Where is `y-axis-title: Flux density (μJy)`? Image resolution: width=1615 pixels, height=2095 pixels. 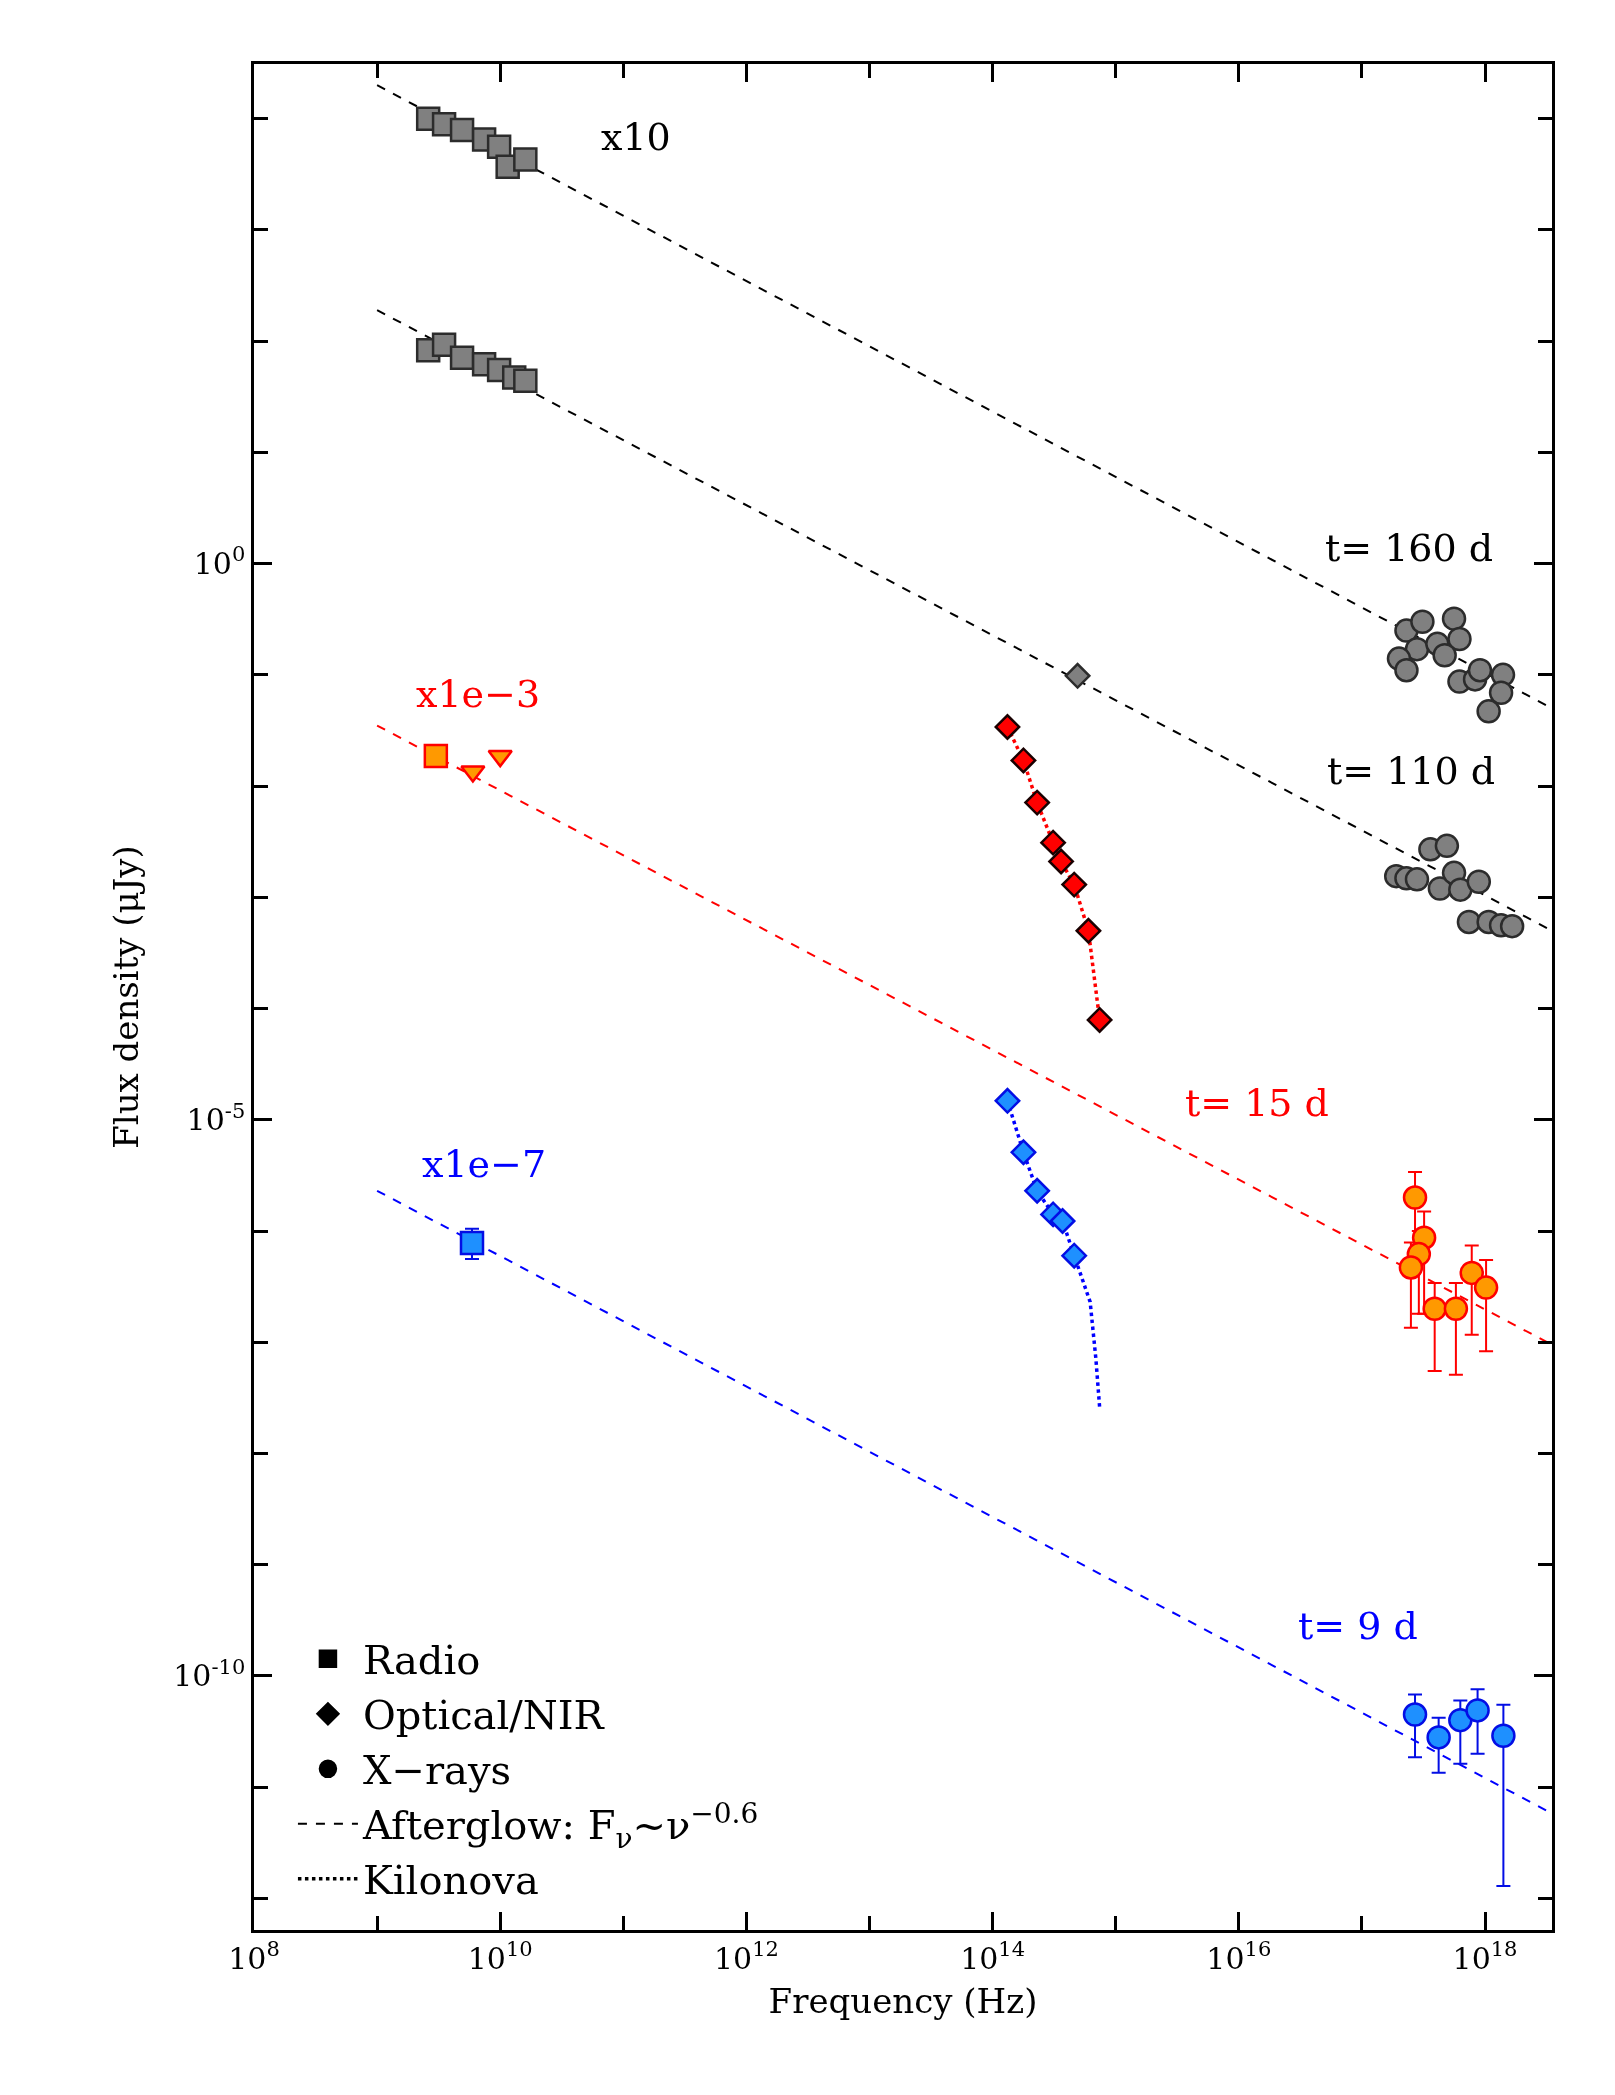
y-axis-title: Flux density (μJy) is located at coordinates (125, 997).